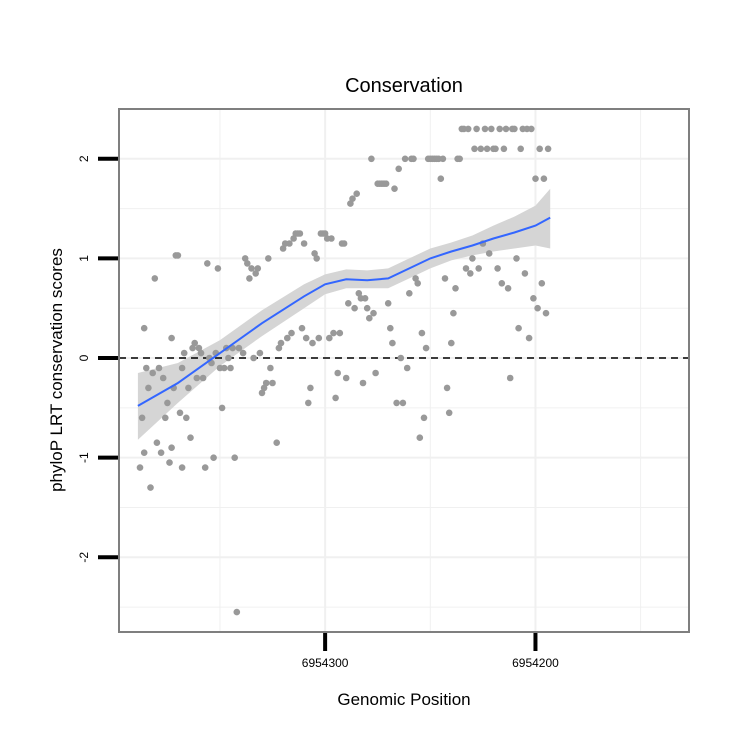 The width and height of the screenshot is (750, 750). I want to click on smooth-line, so click(344, 311).